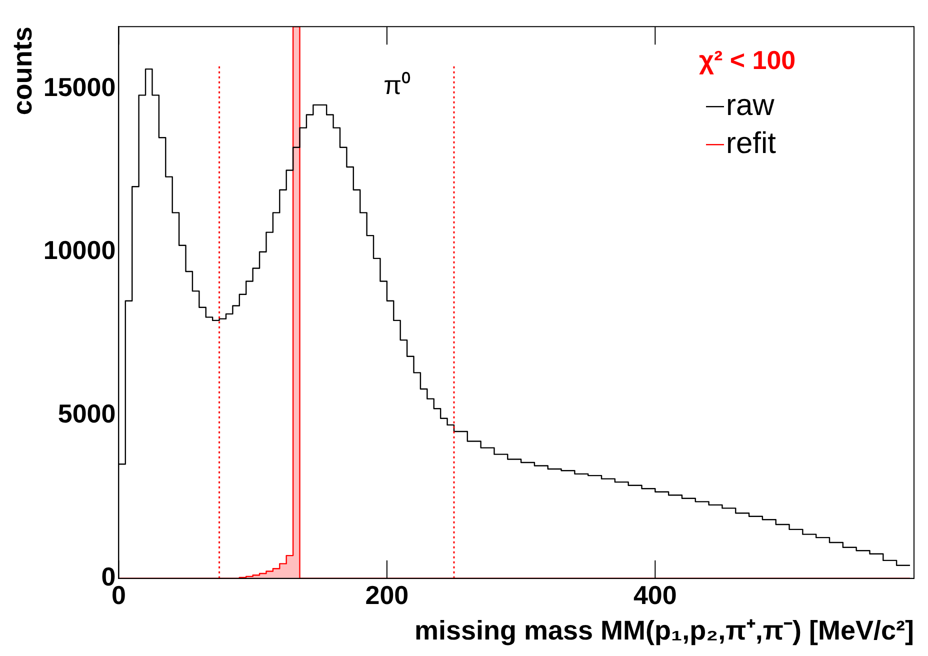 The image size is (928, 656). Describe the element at coordinates (87, 413) in the screenshot. I see `y-tick-label: 5000` at that location.